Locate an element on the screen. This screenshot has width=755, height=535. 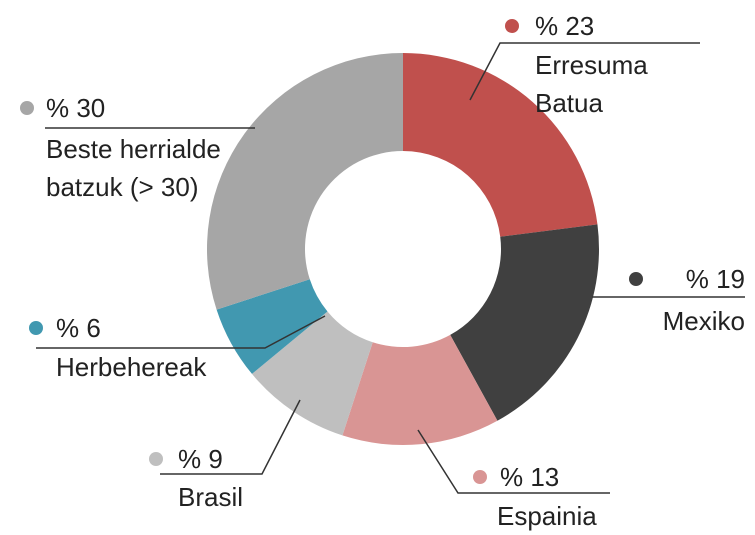
category-label: Espainia is located at coordinates (547, 516).